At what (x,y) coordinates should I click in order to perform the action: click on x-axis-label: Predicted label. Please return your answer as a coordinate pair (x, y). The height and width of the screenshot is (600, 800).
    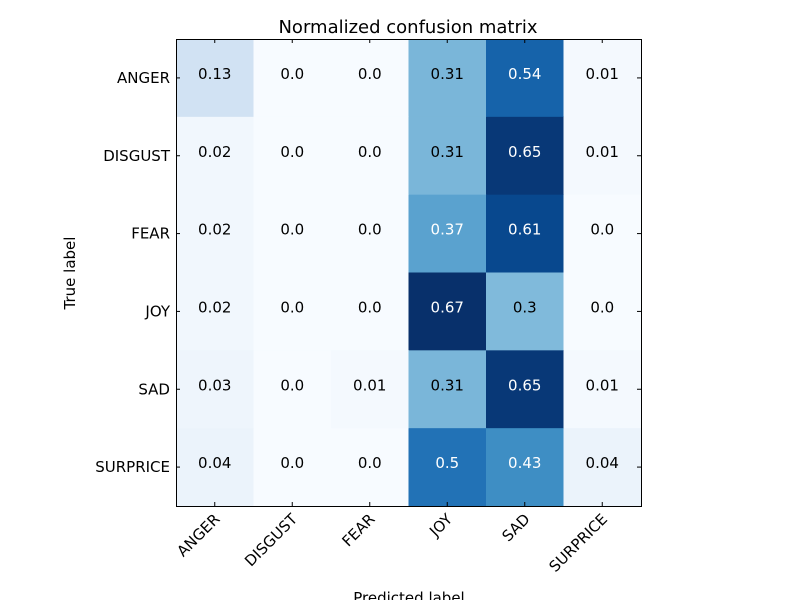
    Looking at the image, I should click on (408, 594).